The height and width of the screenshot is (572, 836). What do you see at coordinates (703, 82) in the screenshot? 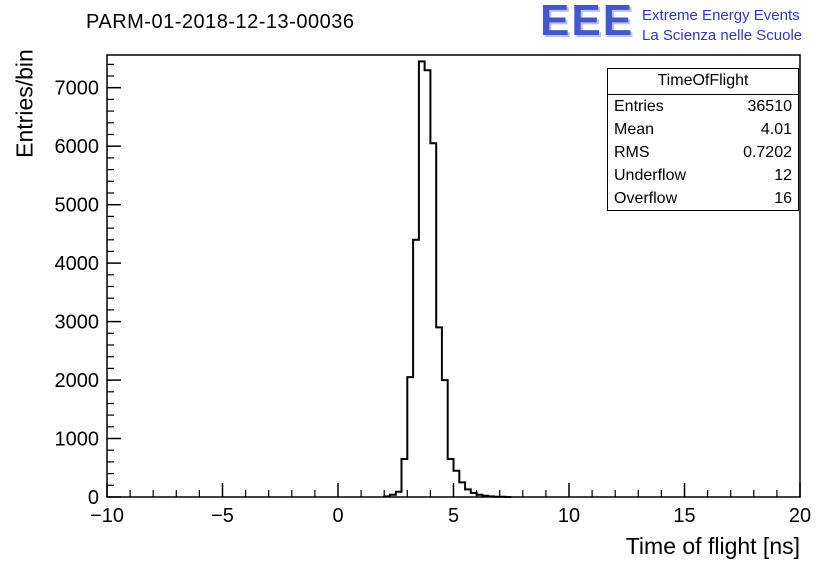
I see `stats-title: TimeOfFlight` at bounding box center [703, 82].